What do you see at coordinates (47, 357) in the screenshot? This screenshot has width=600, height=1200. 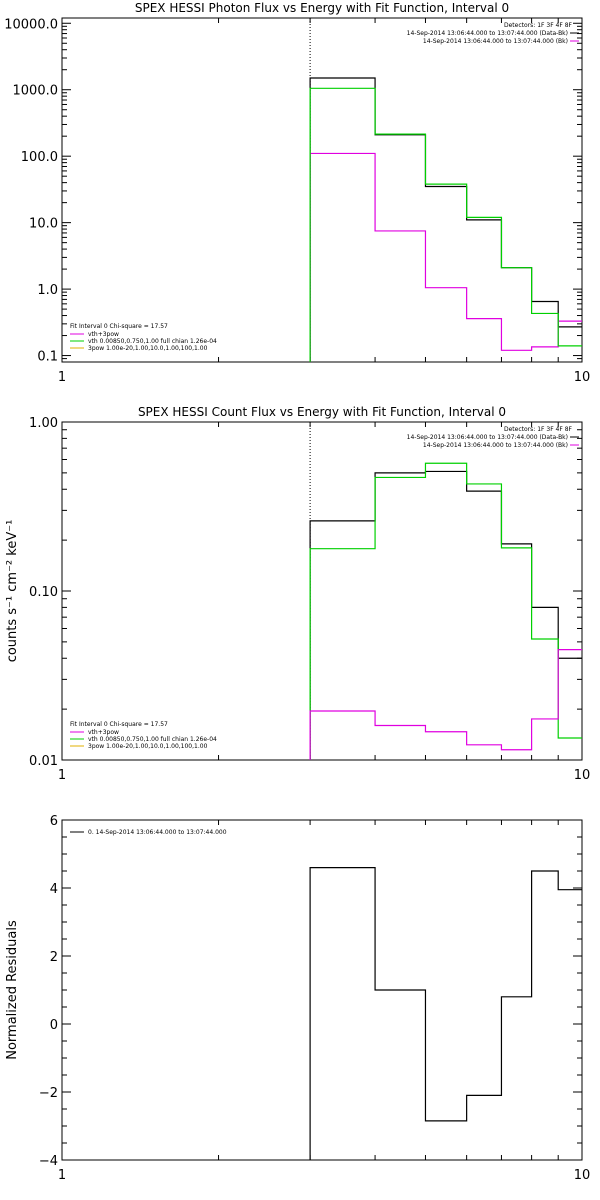 I see `y-tick-label: 0.1` at bounding box center [47, 357].